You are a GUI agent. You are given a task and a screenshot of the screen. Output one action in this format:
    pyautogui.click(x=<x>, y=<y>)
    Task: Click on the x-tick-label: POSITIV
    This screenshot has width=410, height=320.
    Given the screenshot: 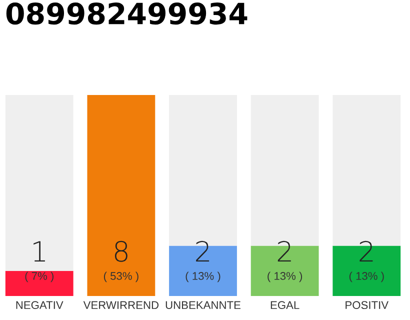 What is the action you would take?
    pyautogui.click(x=367, y=305)
    